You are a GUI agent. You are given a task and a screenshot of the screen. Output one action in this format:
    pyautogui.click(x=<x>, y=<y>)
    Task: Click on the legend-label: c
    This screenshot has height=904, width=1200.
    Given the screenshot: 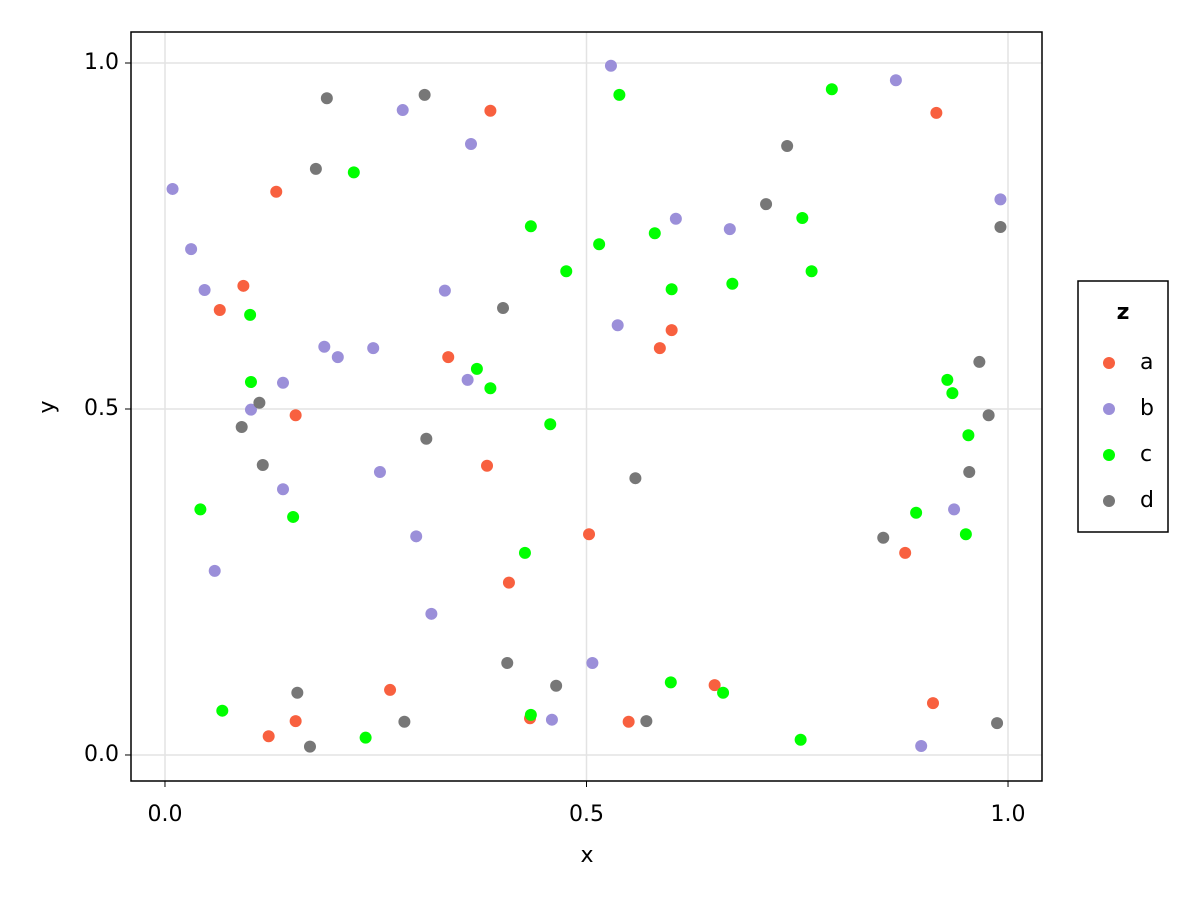 What is the action you would take?
    pyautogui.click(x=1146, y=454)
    